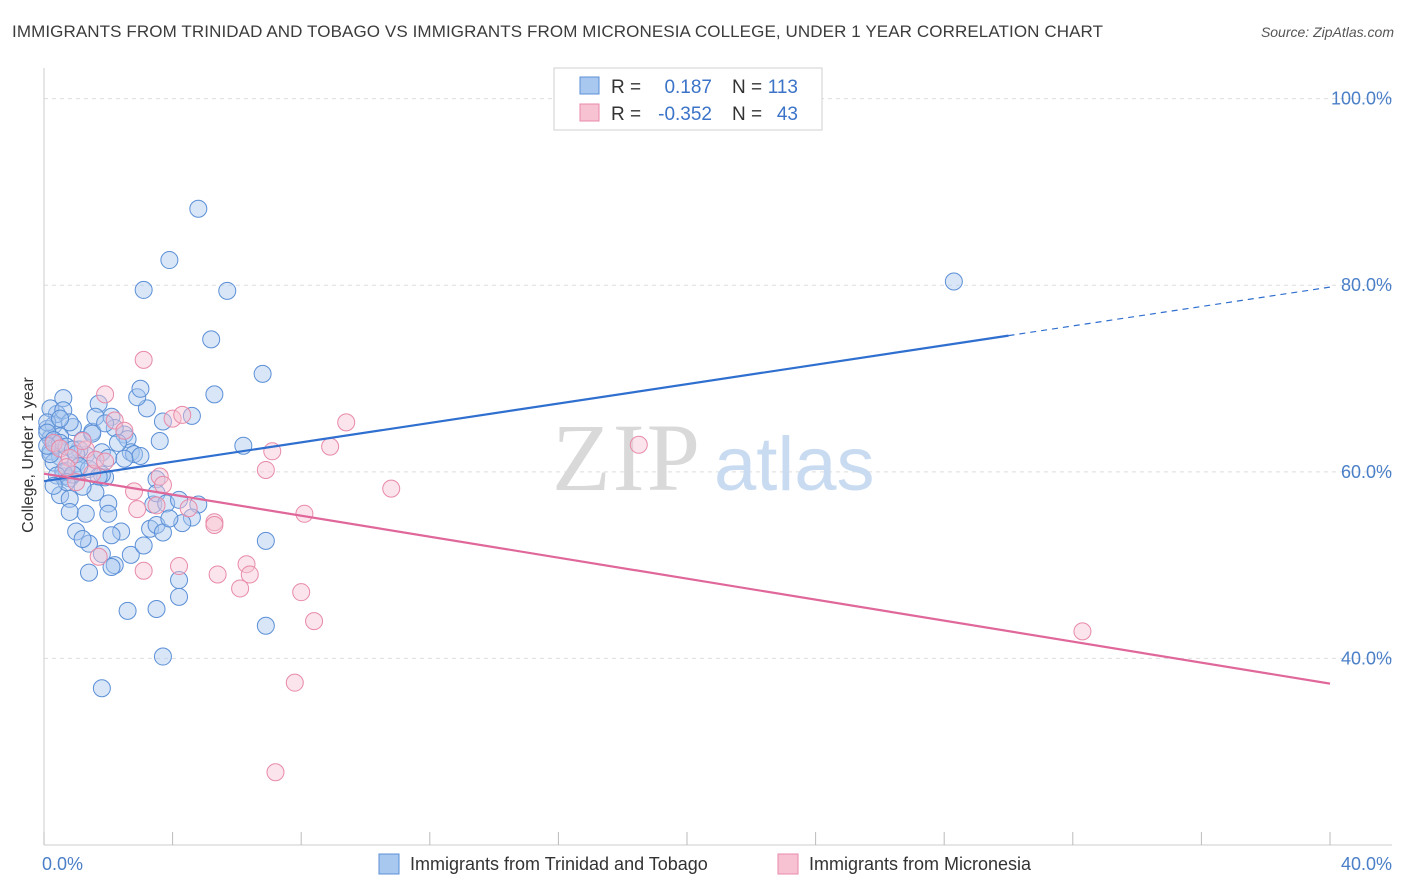 The height and width of the screenshot is (892, 1406). What do you see at coordinates (1361, 99) in the screenshot?
I see `y-tick-label: 100.0%` at bounding box center [1361, 99].